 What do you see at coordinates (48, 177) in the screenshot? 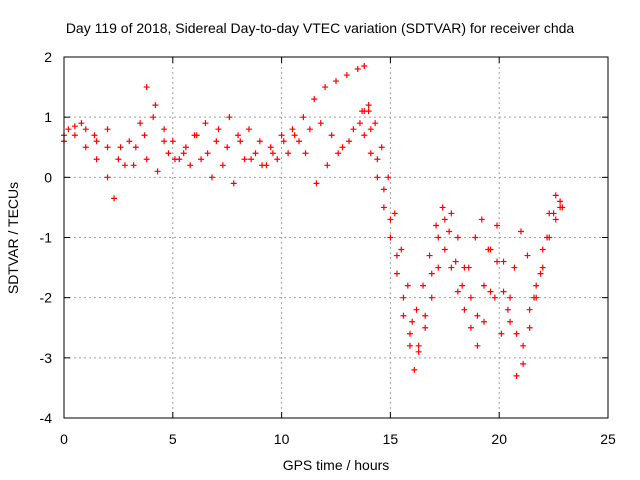
I see `y-tick-label: 0` at bounding box center [48, 177].